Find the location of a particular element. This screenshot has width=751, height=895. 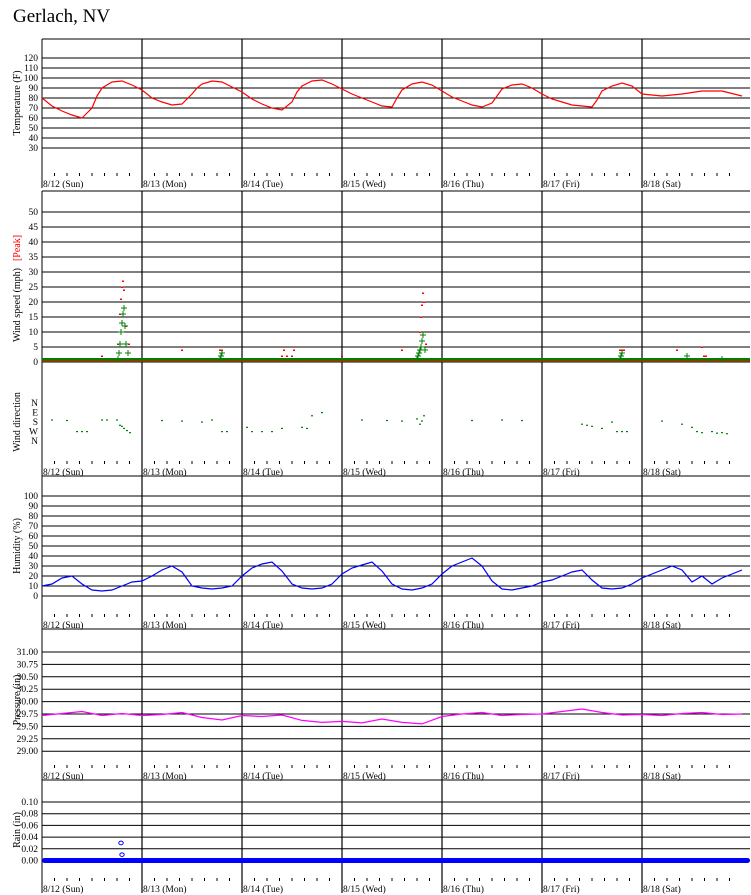

y-tick-label: 0.00 is located at coordinates (29, 862).